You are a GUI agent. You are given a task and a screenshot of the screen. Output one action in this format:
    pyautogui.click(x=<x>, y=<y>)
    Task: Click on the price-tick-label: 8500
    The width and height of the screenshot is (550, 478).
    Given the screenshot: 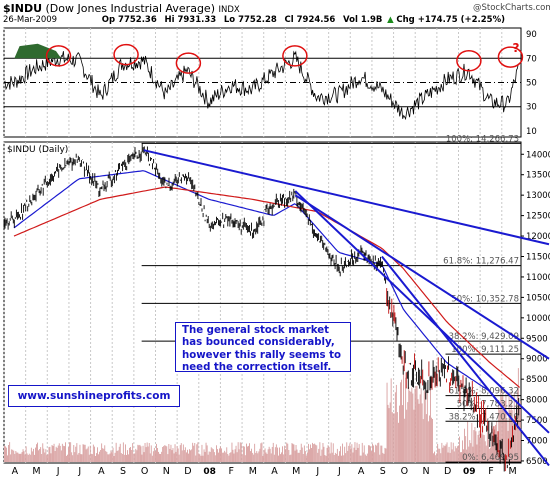 What is the action you would take?
    pyautogui.click(x=537, y=380)
    